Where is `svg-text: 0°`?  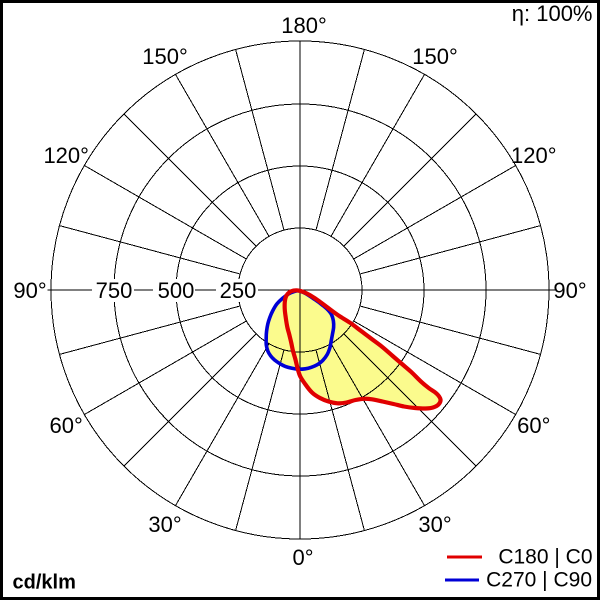 svg-text: 0° is located at coordinates (302, 557).